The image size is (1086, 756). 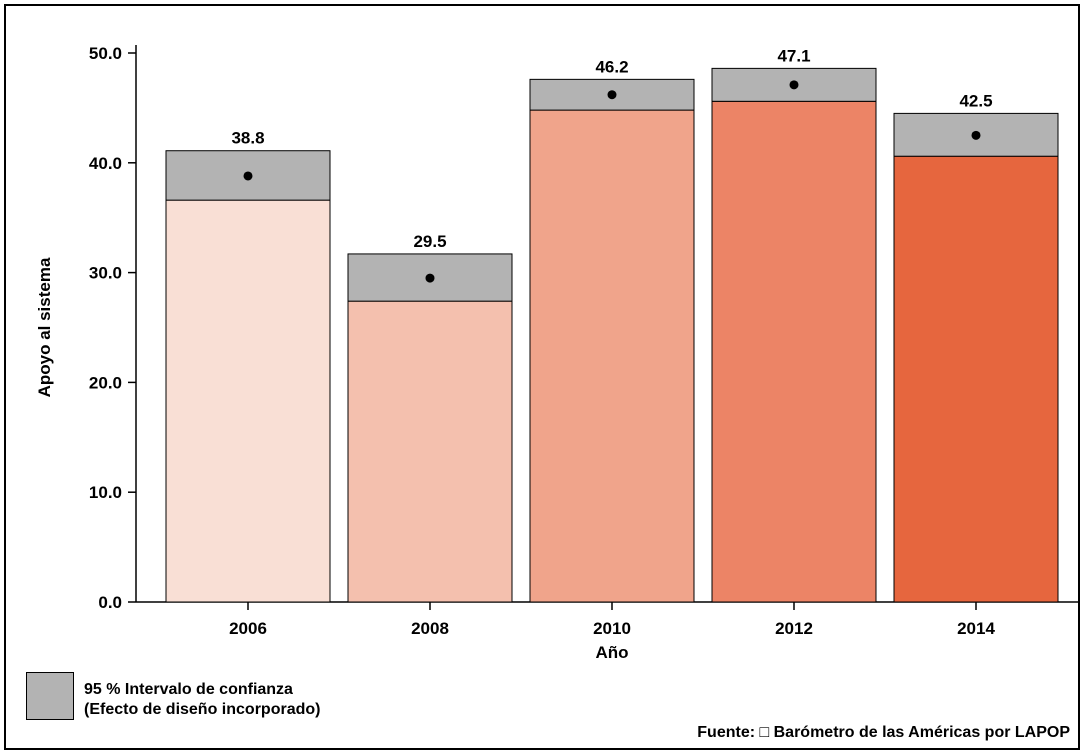 I want to click on x-tick-label: 2010, so click(x=612, y=628).